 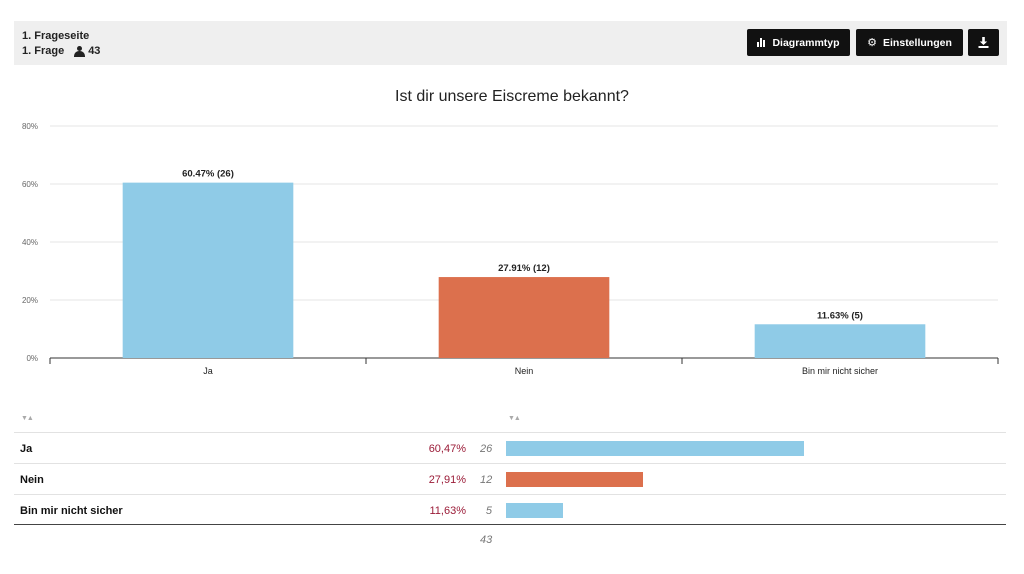 I want to click on question-info: 1. Frage 43, so click(x=61, y=51).